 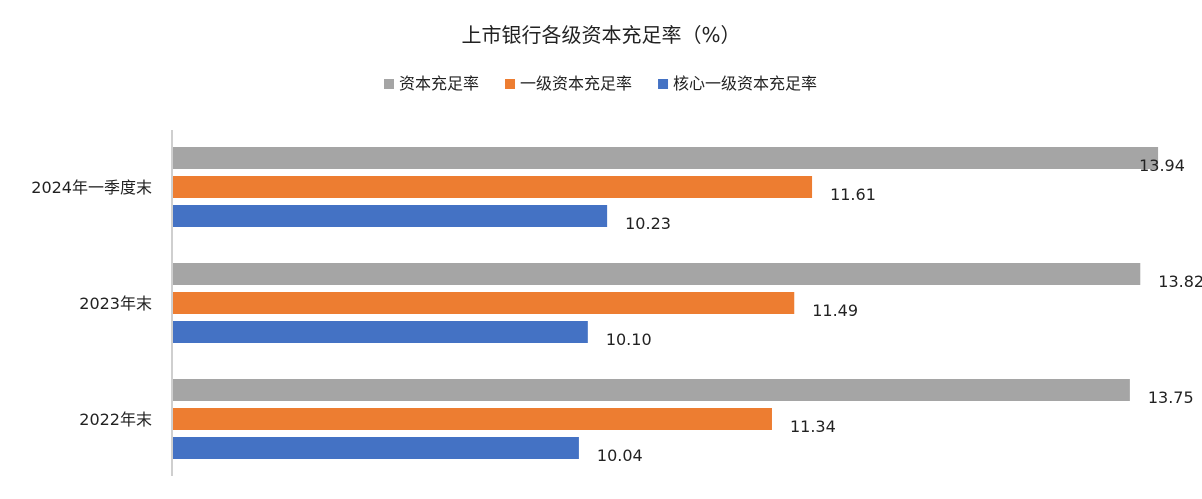 I want to click on legend: 资本充足率 一级资本充足率 核心一级资本充足率, so click(x=600, y=83).